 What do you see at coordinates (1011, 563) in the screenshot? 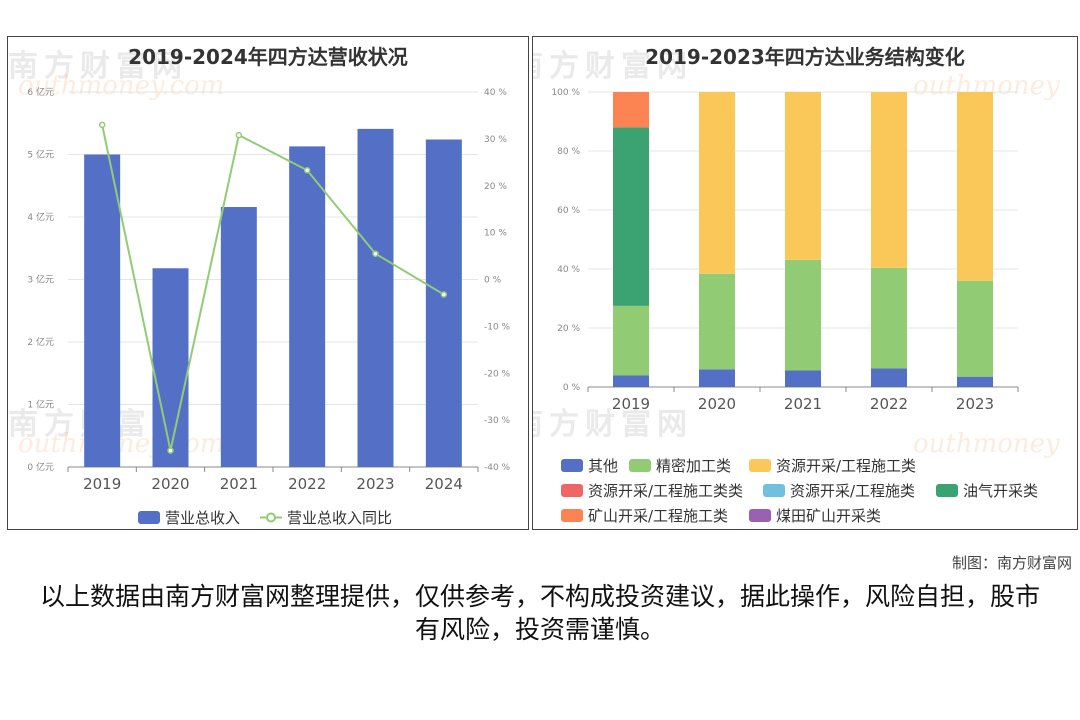
I see `chart-credit: 制图：南方财富网` at bounding box center [1011, 563].